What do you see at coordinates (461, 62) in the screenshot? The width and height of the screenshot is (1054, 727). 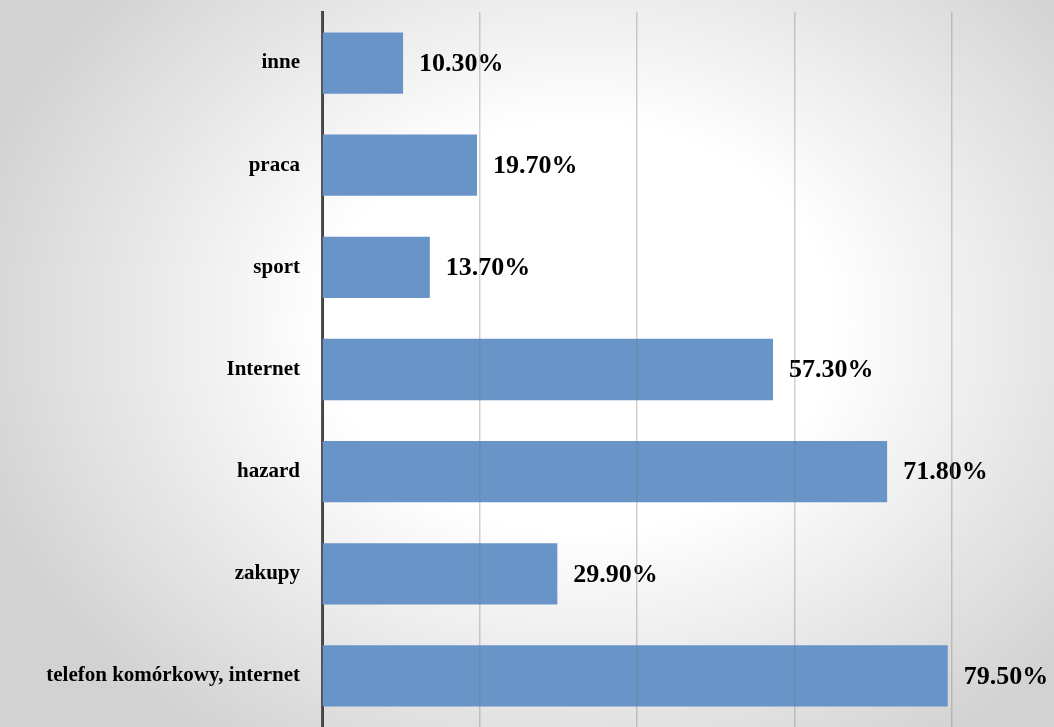 I see `data-label: 10.30%` at bounding box center [461, 62].